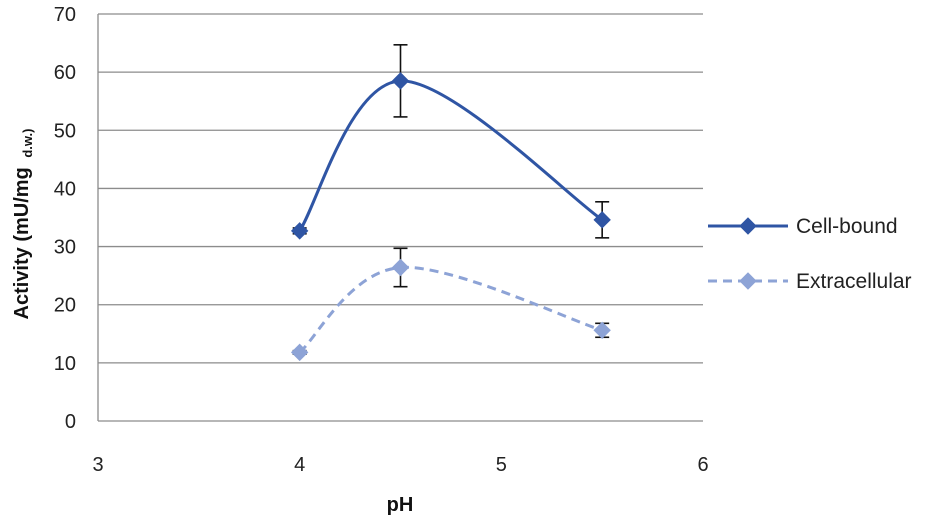 The height and width of the screenshot is (522, 949). Describe the element at coordinates (22, 243) in the screenshot. I see `y-axis-title-main: Activity (mU/mg` at that location.